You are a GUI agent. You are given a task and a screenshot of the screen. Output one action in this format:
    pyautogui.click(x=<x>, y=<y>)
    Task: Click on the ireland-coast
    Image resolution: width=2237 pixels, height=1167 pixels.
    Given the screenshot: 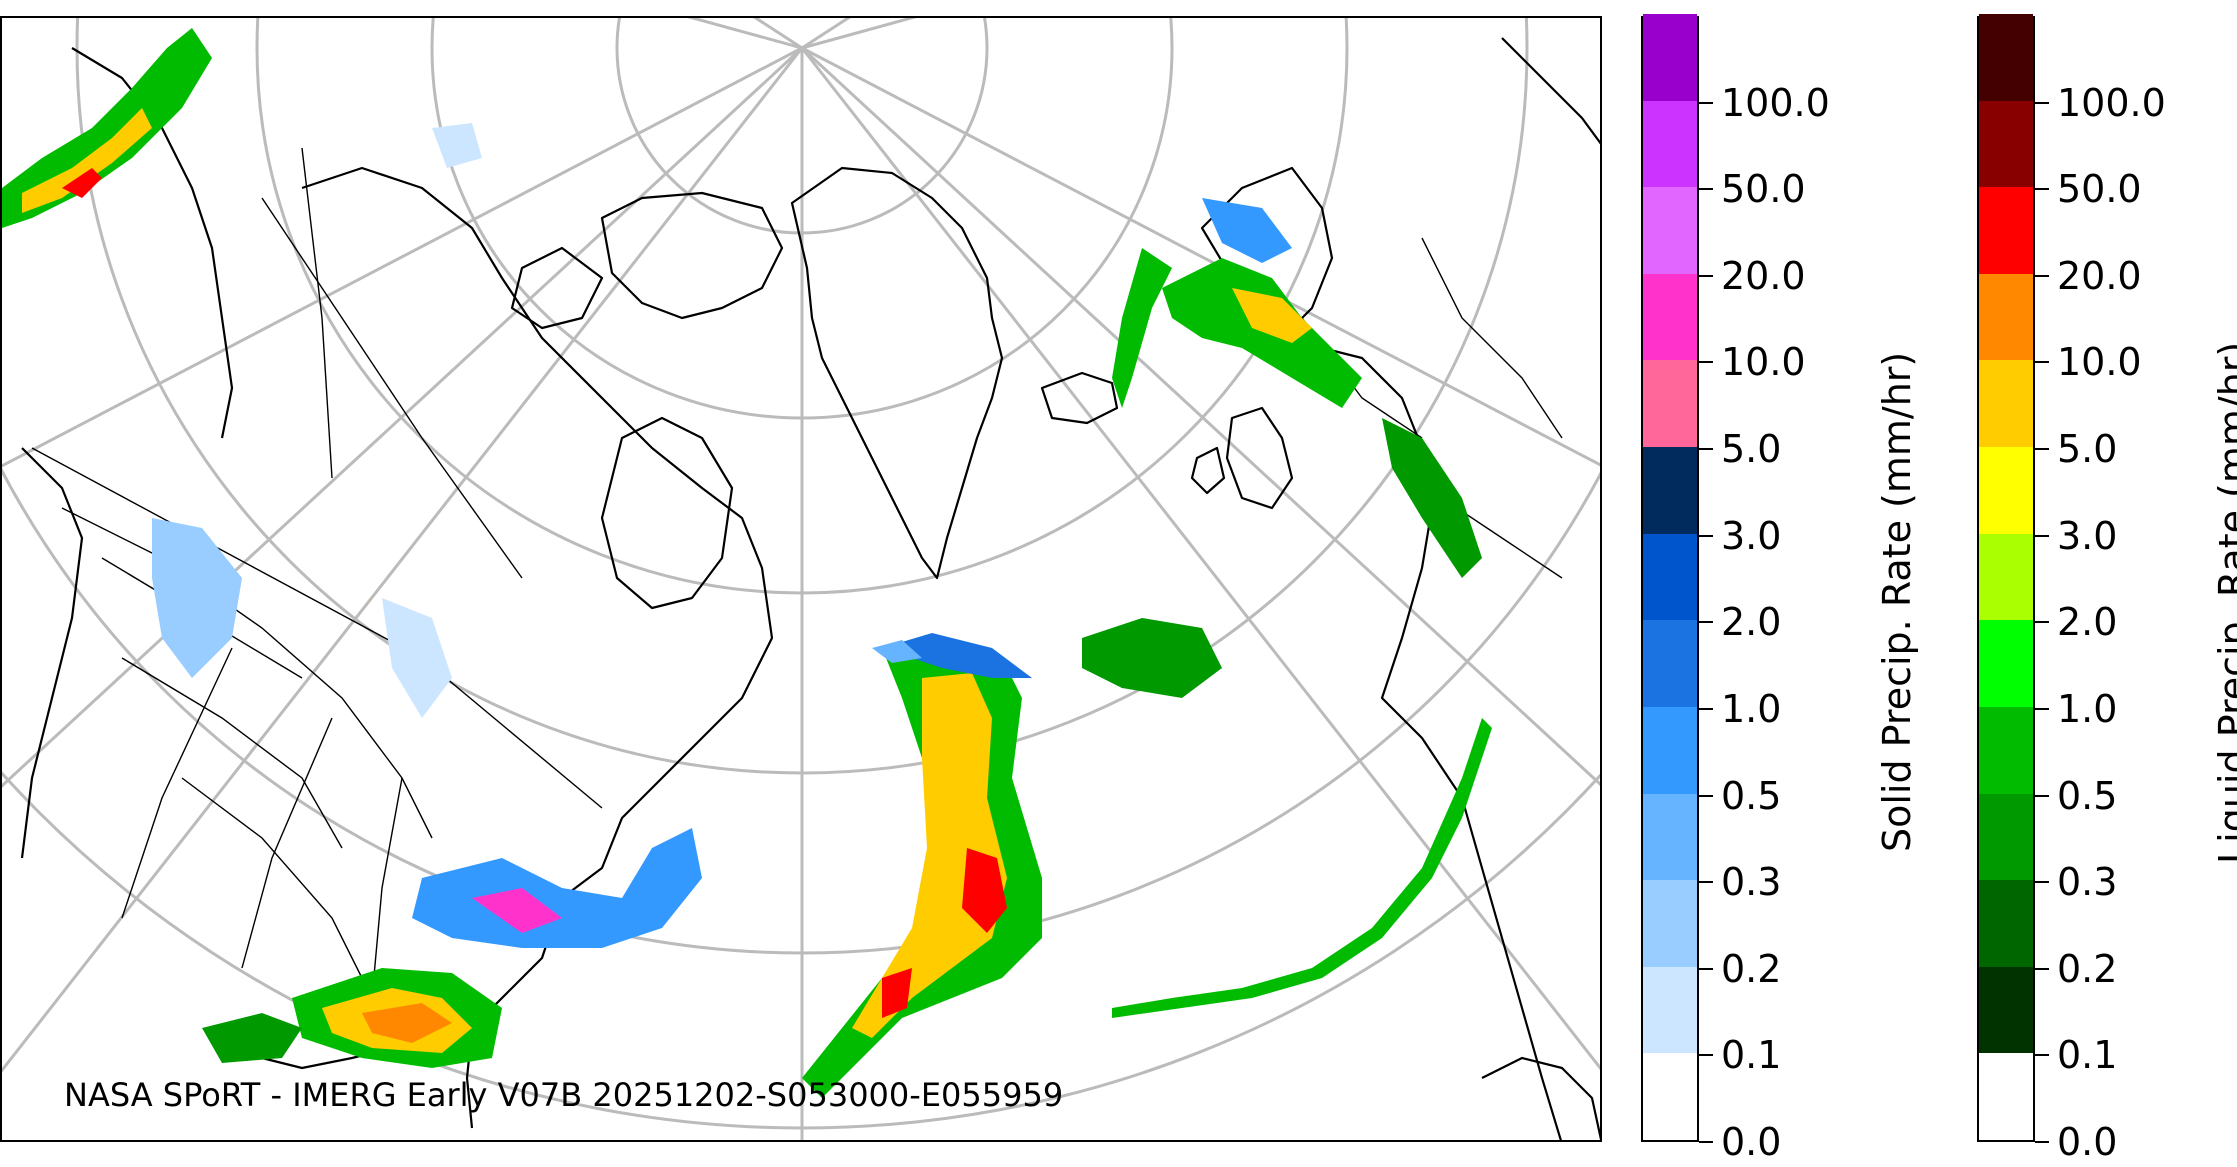 What is the action you would take?
    pyautogui.click(x=1208, y=470)
    